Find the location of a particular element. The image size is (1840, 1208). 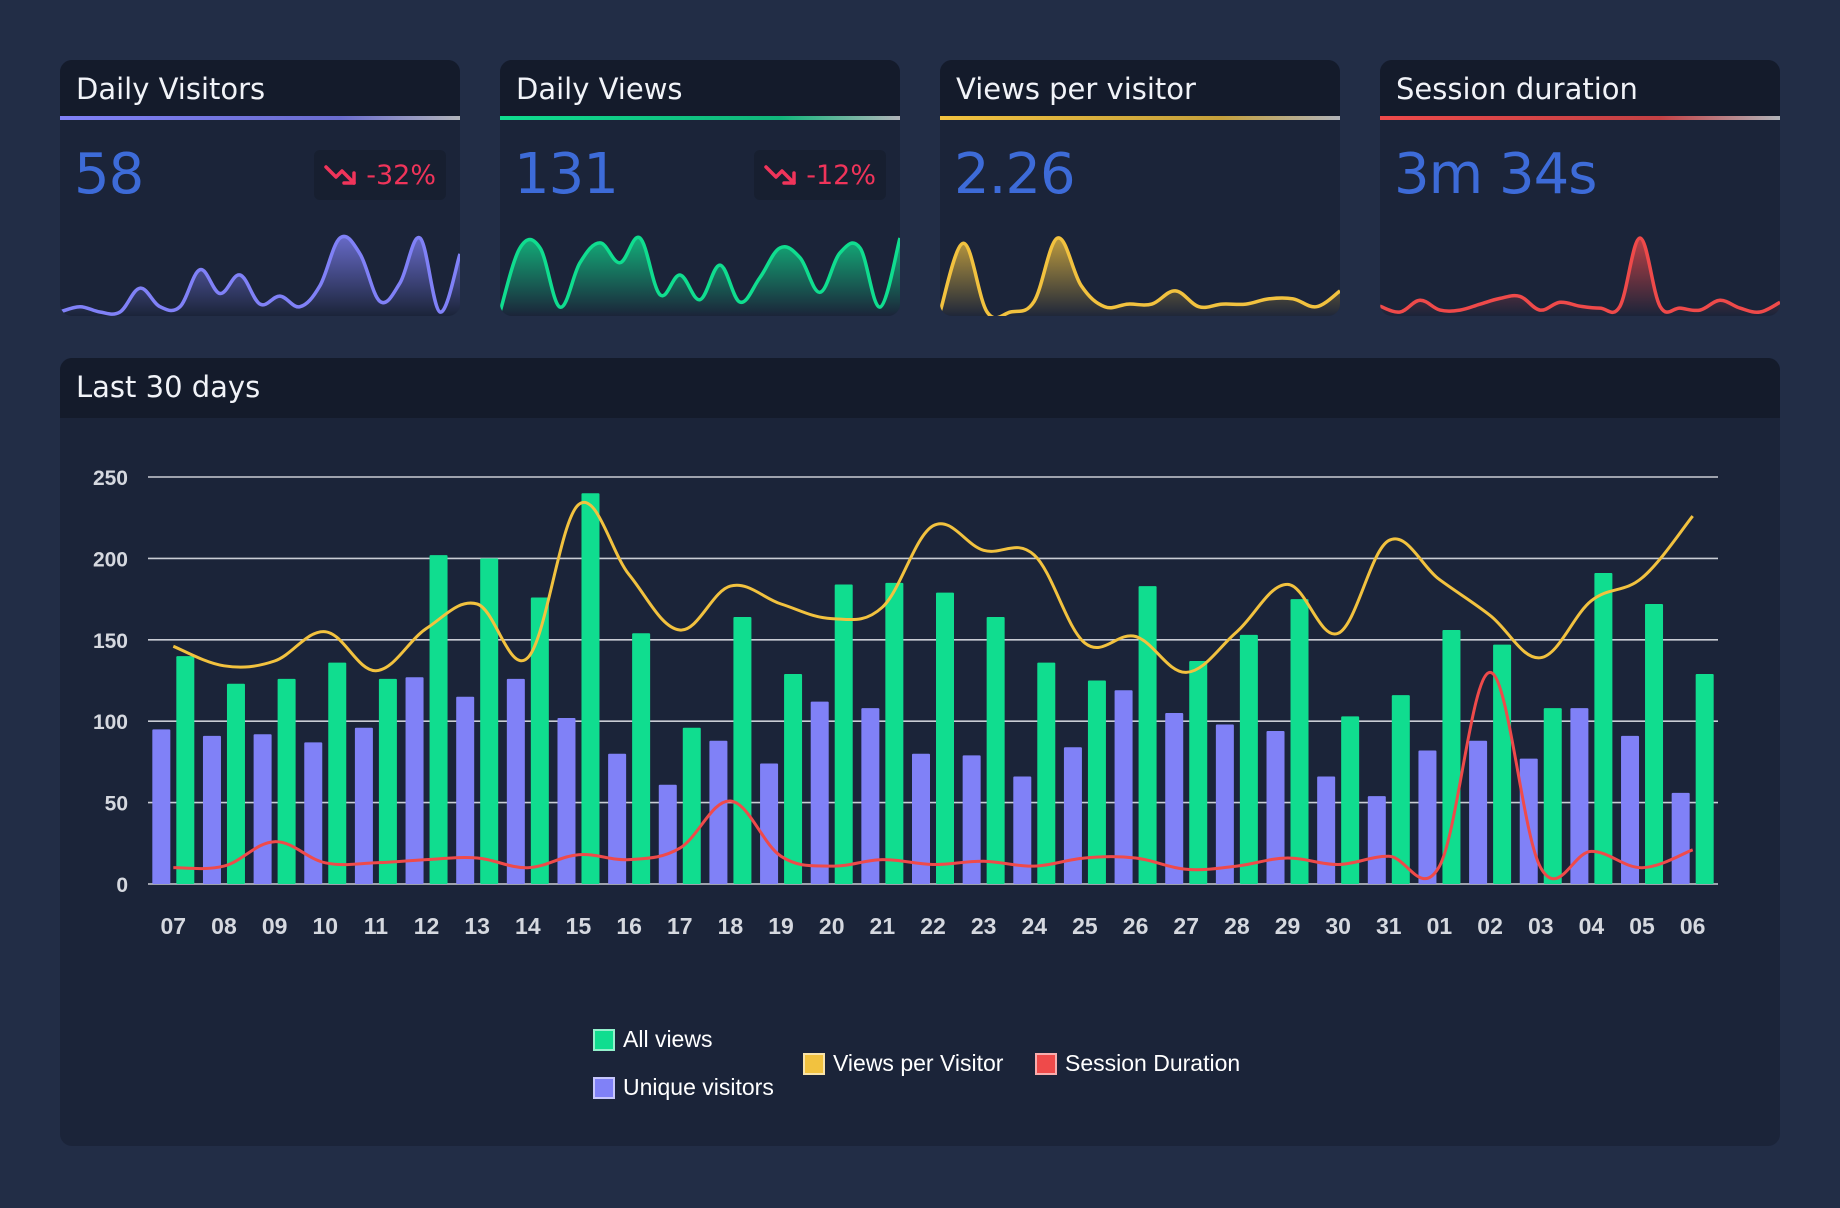

trending-down-icon is located at coordinates (780, 175).